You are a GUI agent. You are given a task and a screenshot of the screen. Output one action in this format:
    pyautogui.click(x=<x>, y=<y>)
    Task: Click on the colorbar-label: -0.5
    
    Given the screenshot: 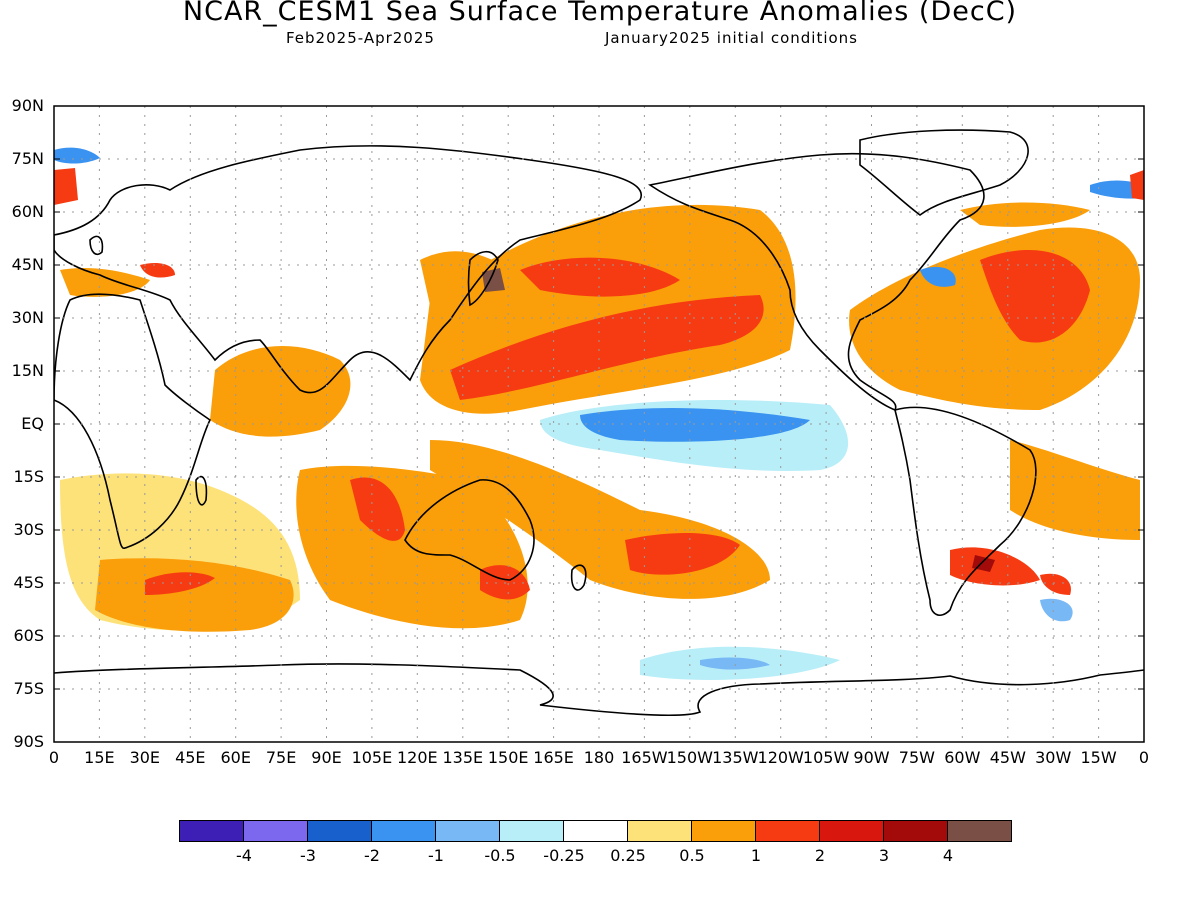 What is the action you would take?
    pyautogui.click(x=500, y=855)
    